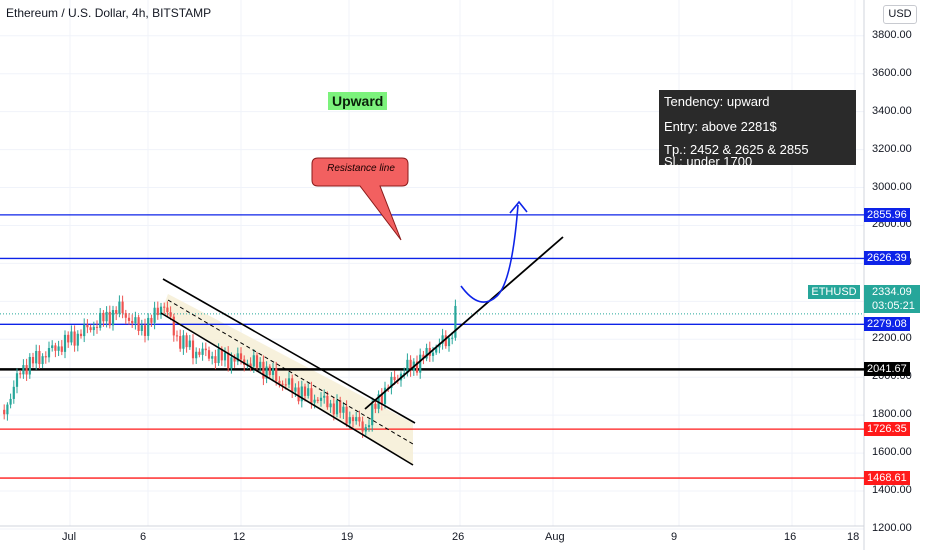 The height and width of the screenshot is (550, 932). Describe the element at coordinates (708, 161) in the screenshot. I see `info-stop-loss: Sl.: under 1700` at that location.